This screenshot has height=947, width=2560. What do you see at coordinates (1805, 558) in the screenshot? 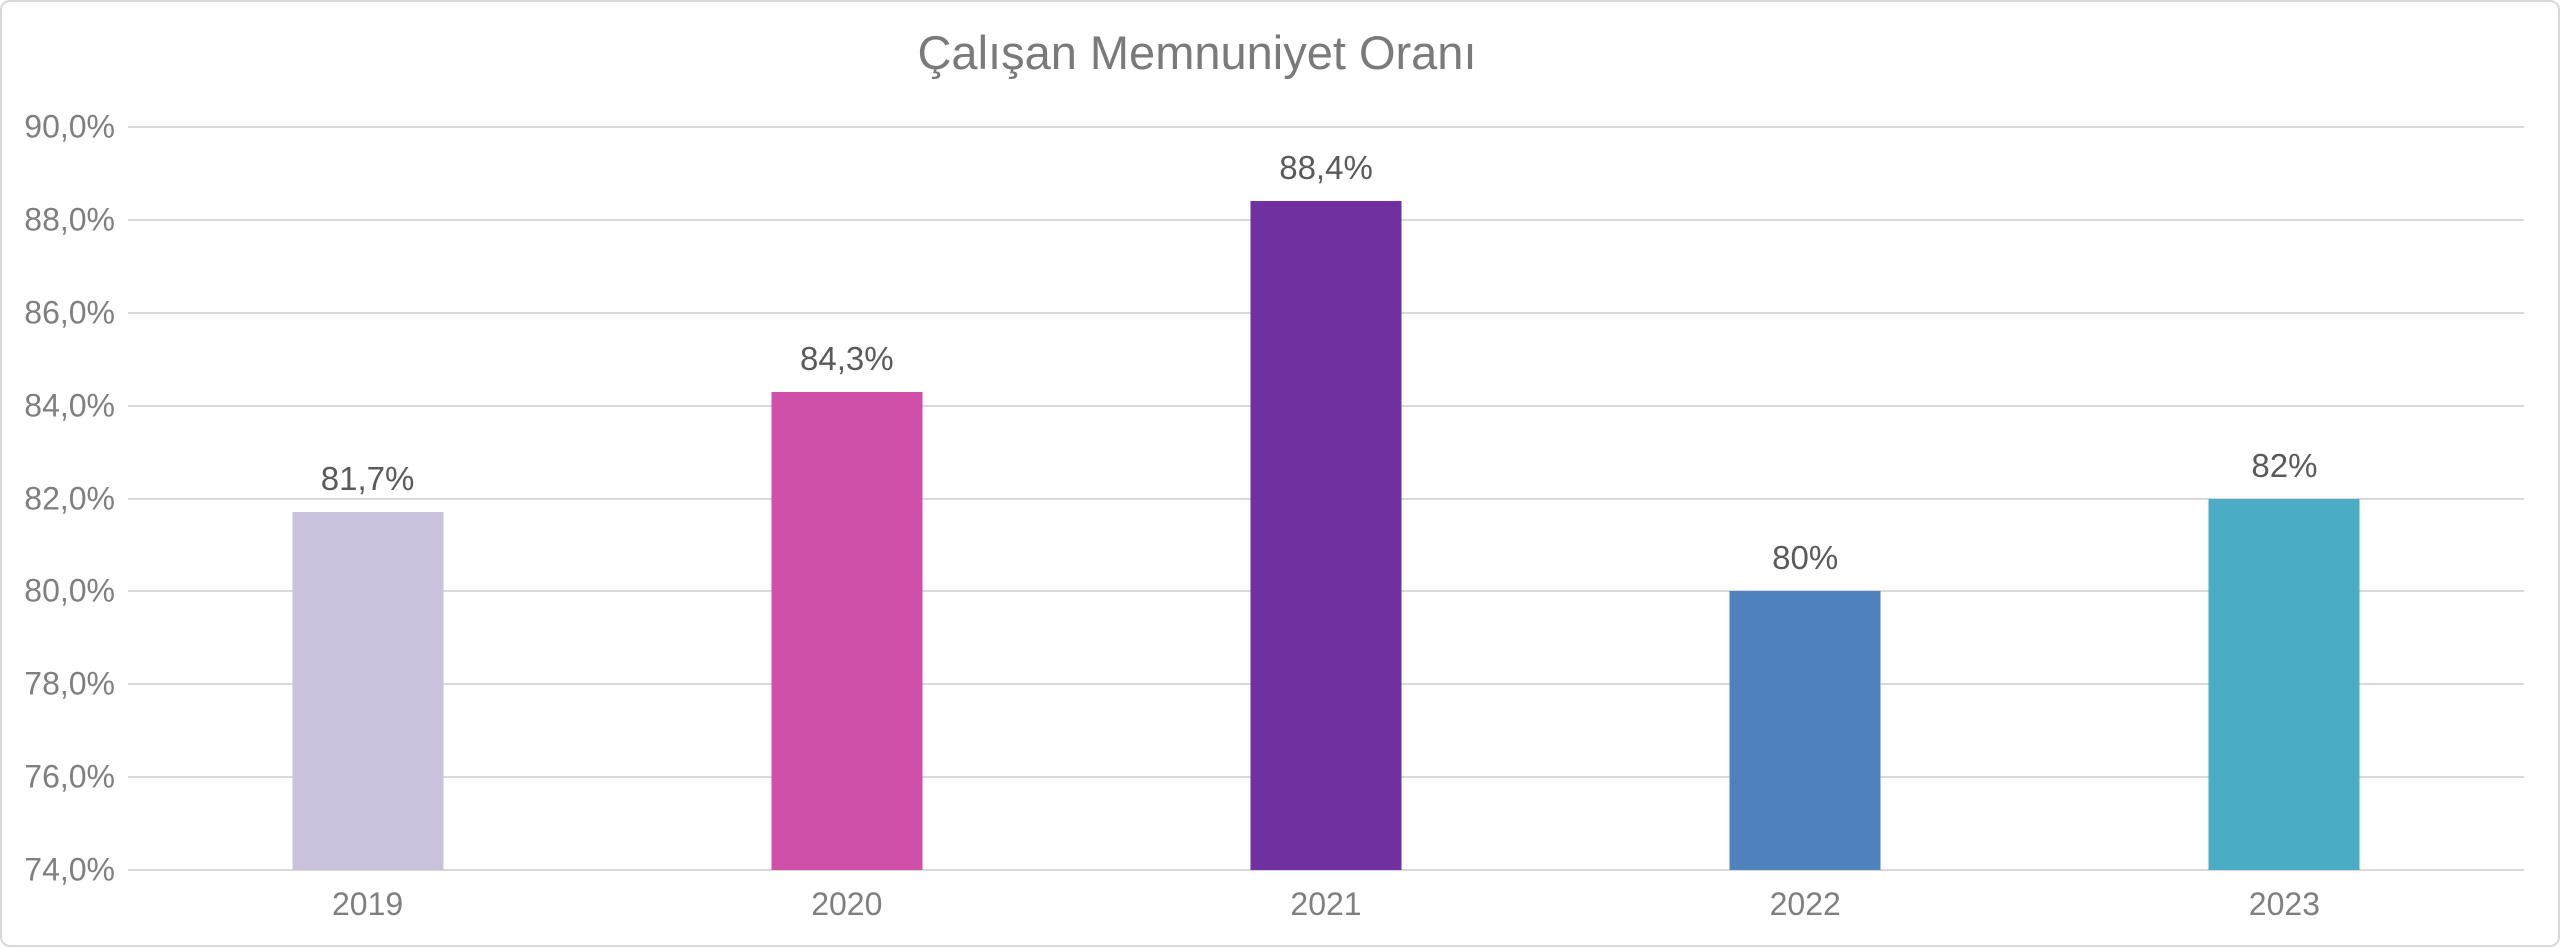
I see `bar-value-label: 80%` at bounding box center [1805, 558].